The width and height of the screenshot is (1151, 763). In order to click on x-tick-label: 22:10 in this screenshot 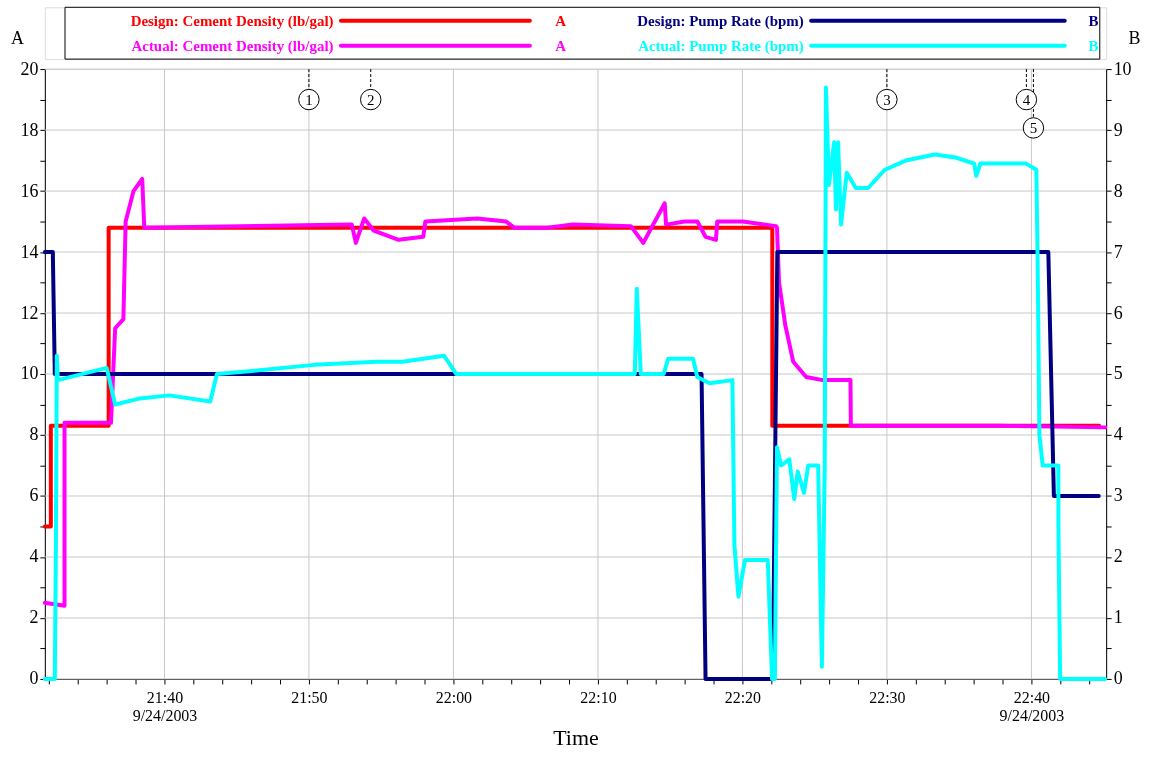, I will do `click(598, 698)`.